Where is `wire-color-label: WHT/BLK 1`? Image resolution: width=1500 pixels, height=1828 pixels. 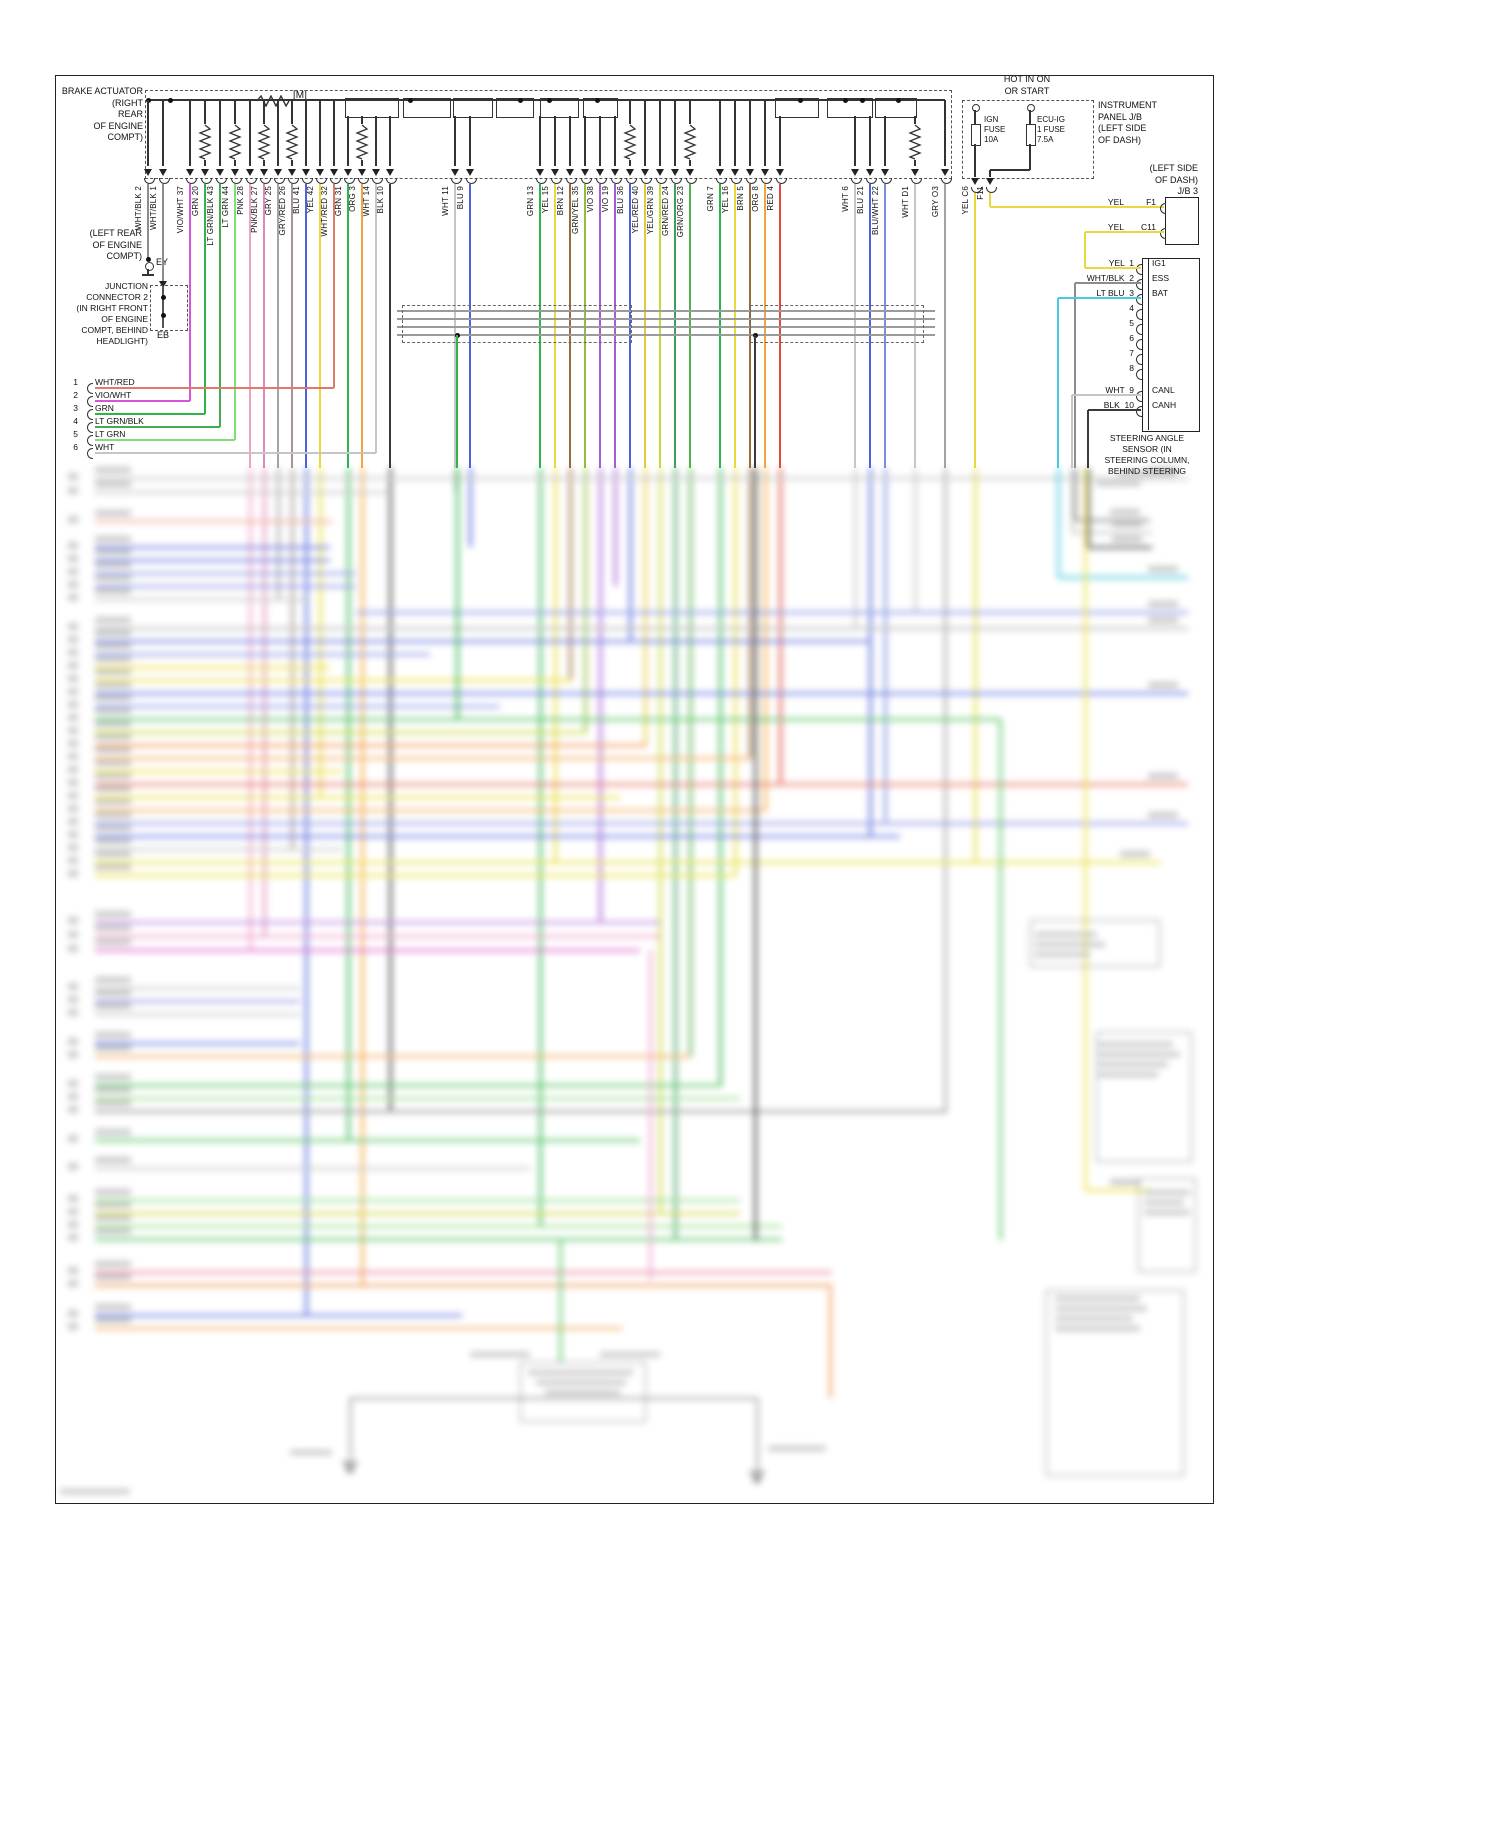 wire-color-label: WHT/BLK 1 is located at coordinates (153, 208).